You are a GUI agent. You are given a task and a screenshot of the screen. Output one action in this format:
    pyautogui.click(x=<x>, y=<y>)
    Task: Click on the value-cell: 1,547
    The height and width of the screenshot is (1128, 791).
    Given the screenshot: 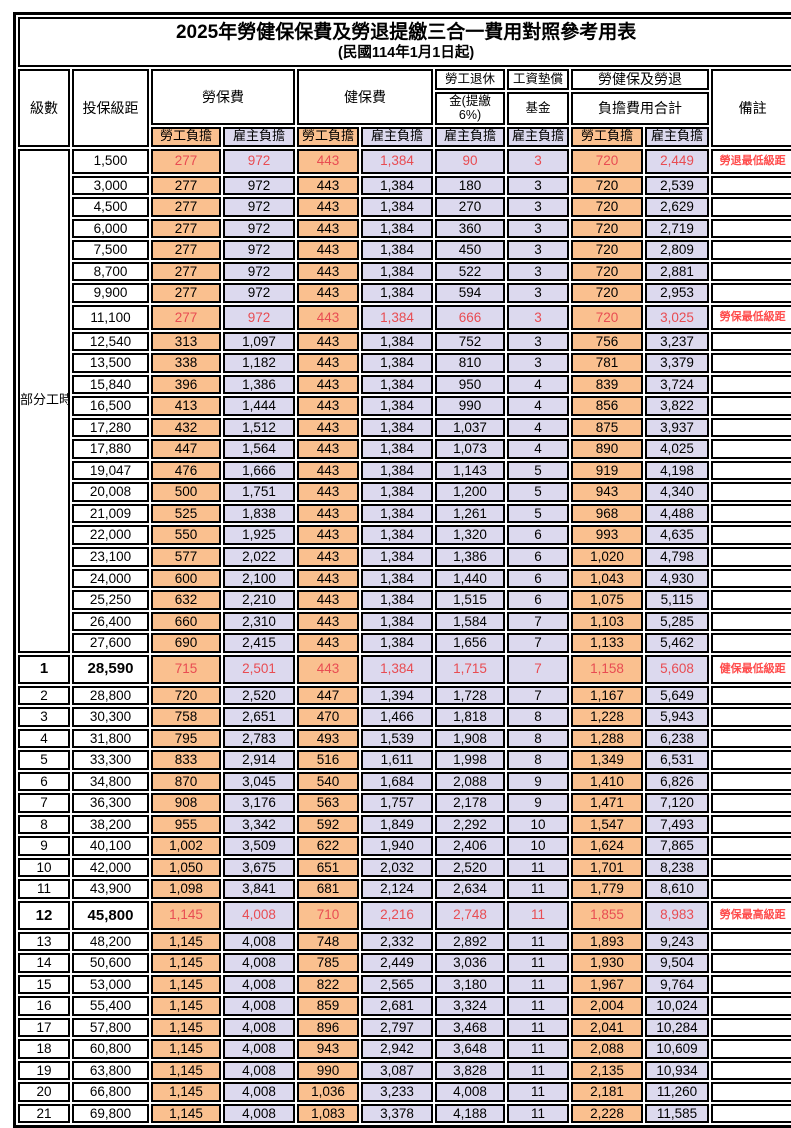 What is the action you would take?
    pyautogui.click(x=607, y=824)
    